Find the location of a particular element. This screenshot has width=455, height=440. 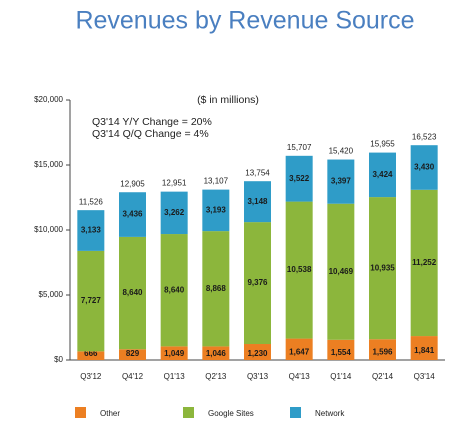

x-tick-label: Q3'14 is located at coordinates (425, 376).